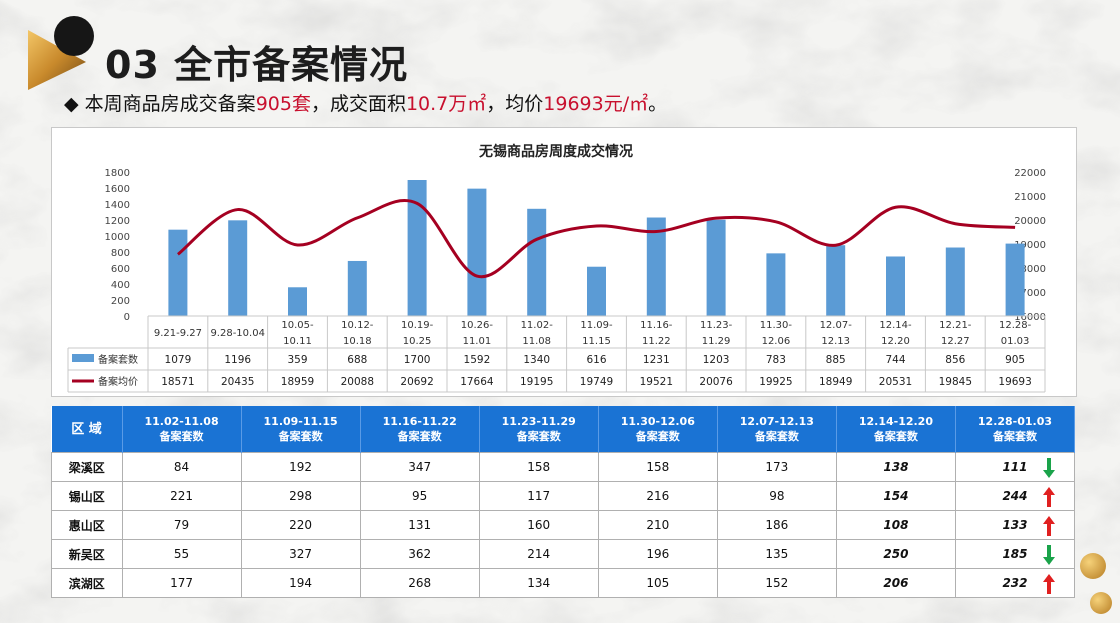  I want to click on table-cell: 55, so click(181, 554).